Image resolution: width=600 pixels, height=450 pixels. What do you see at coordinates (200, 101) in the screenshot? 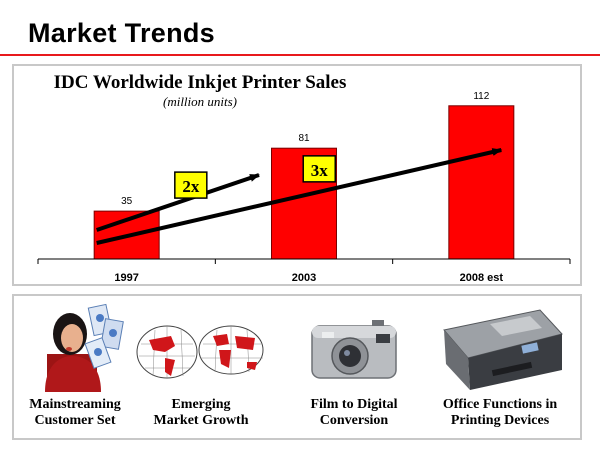
I see `chart-subtitle: (million units)` at bounding box center [200, 101].